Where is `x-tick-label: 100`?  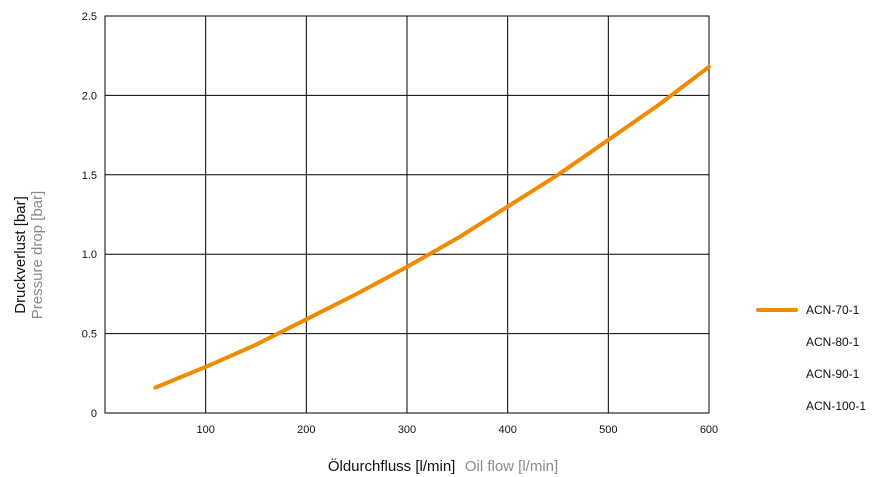 x-tick-label: 100 is located at coordinates (205, 430).